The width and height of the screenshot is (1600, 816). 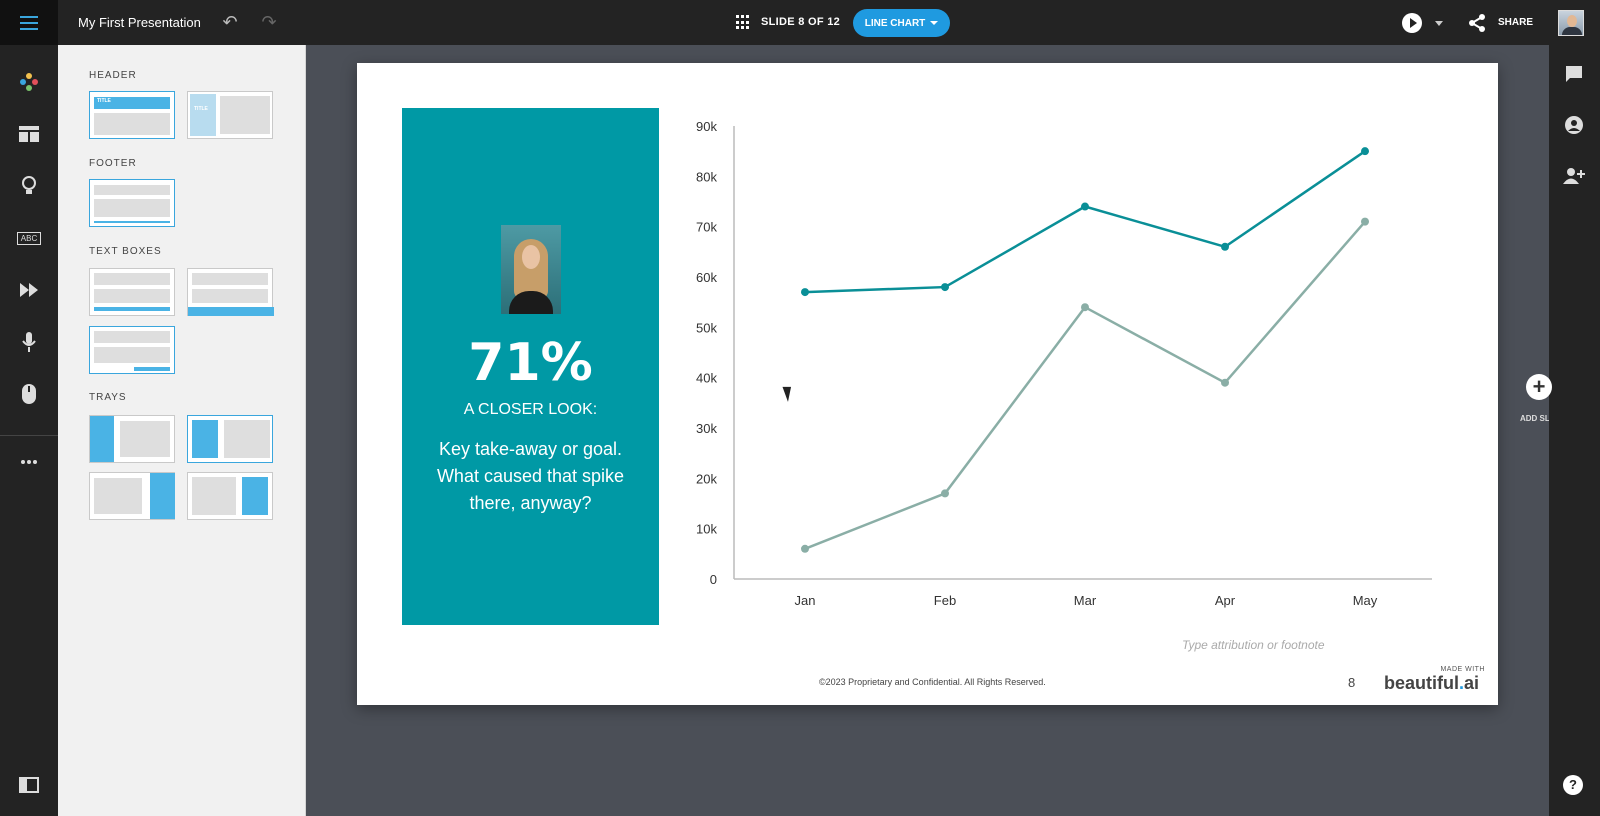 I want to click on y-tick-label: 60k, so click(x=706, y=277).